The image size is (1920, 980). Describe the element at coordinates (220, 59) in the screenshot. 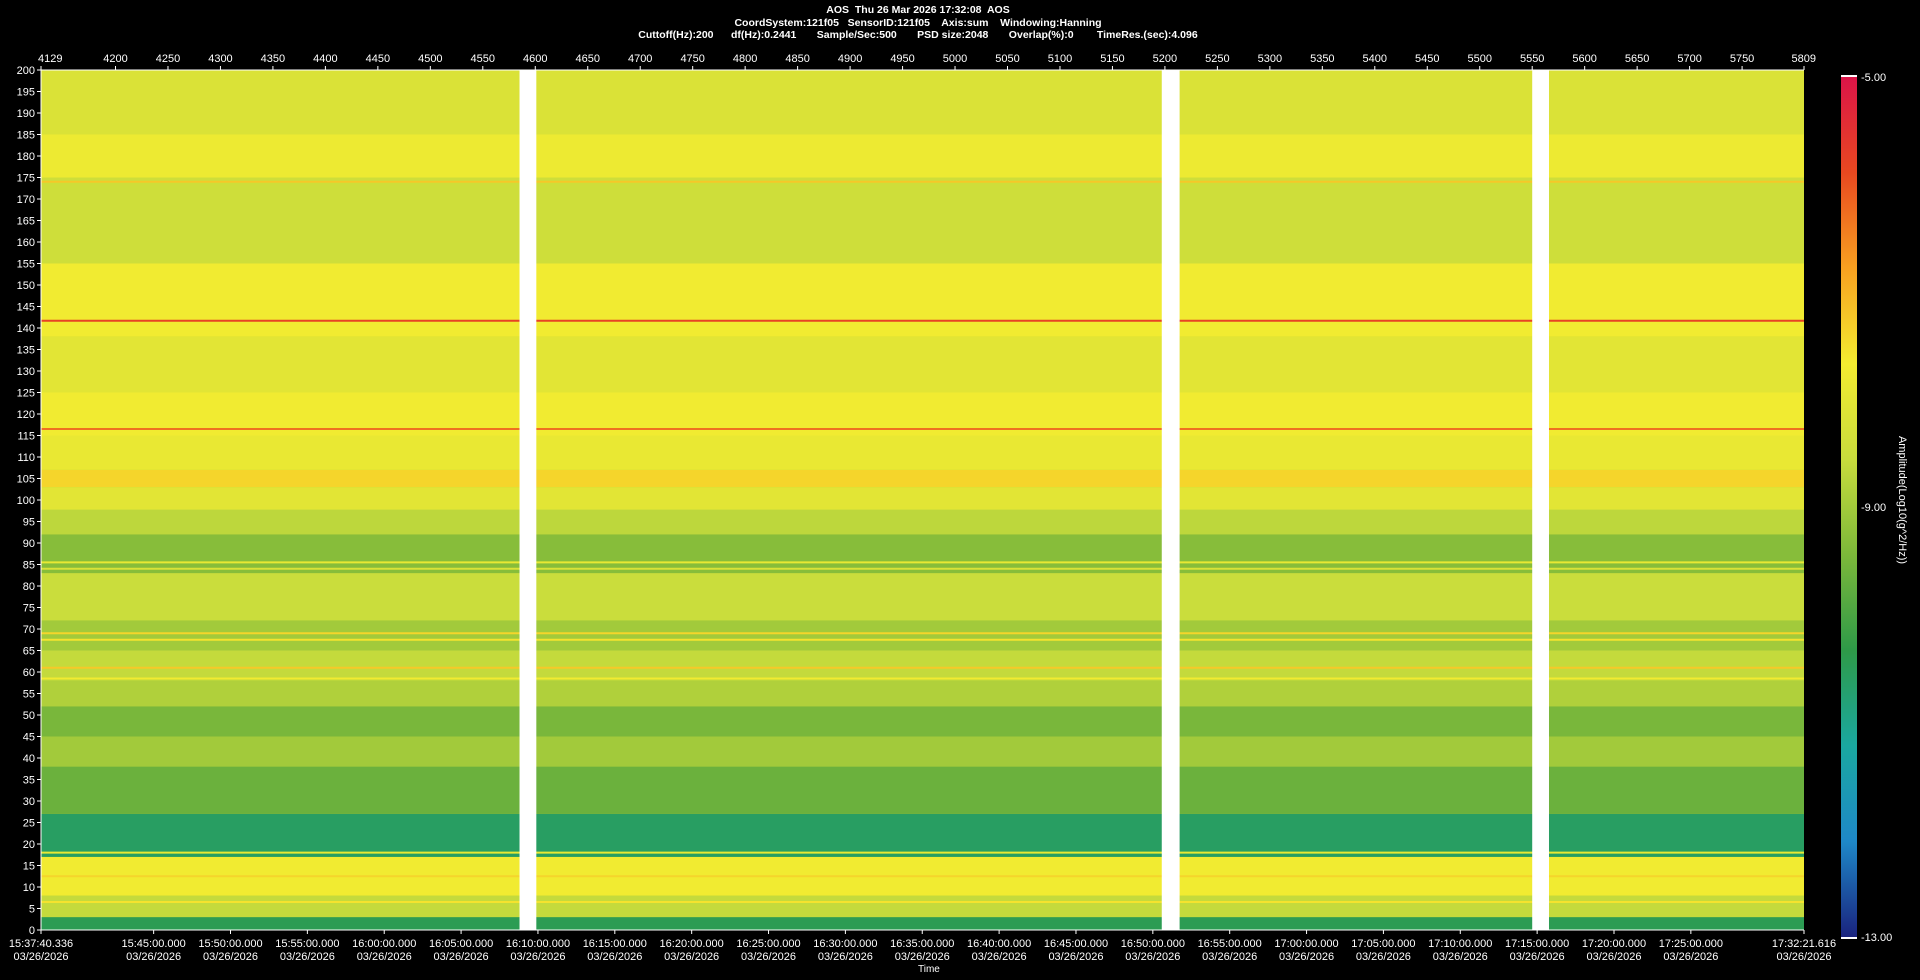

I see `top-tick-label: 4300` at that location.